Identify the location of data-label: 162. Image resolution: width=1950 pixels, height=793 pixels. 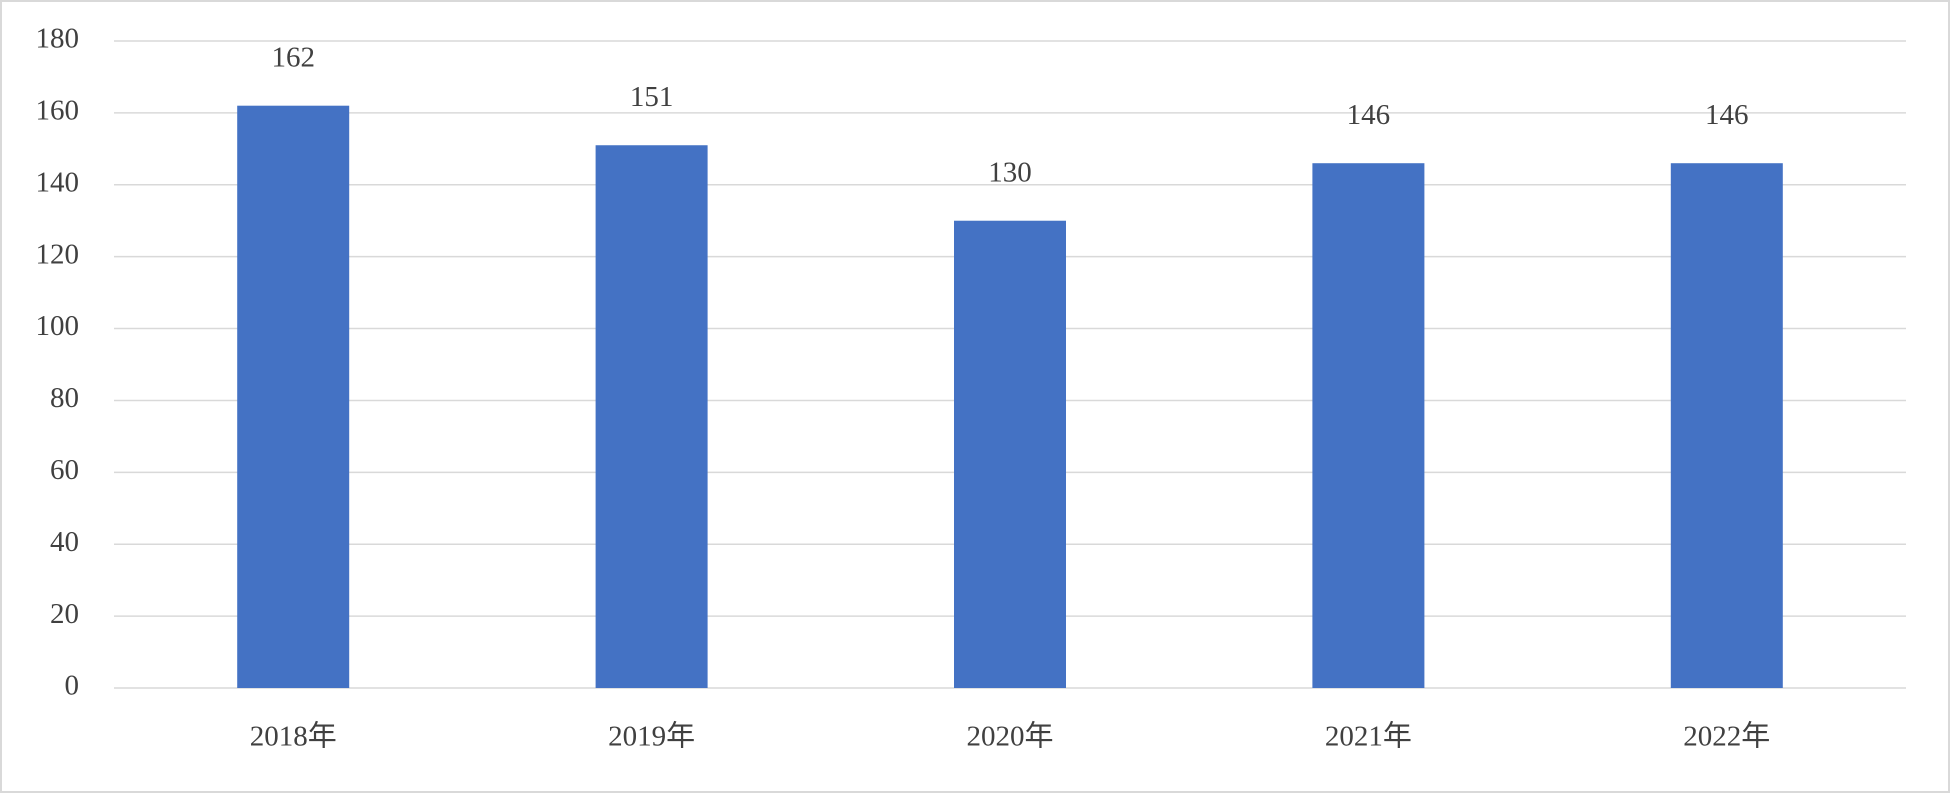
(293, 57).